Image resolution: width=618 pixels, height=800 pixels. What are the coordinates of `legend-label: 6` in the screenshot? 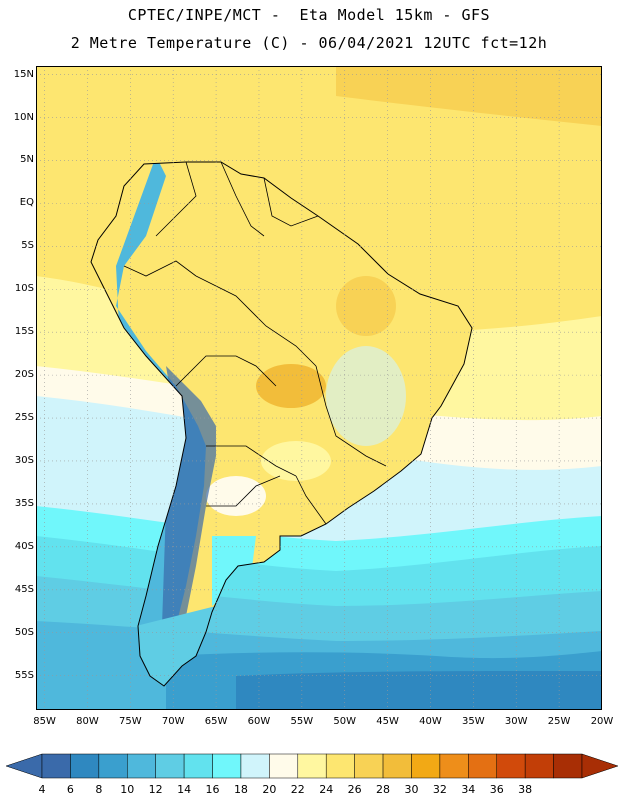 It's located at (70, 789).